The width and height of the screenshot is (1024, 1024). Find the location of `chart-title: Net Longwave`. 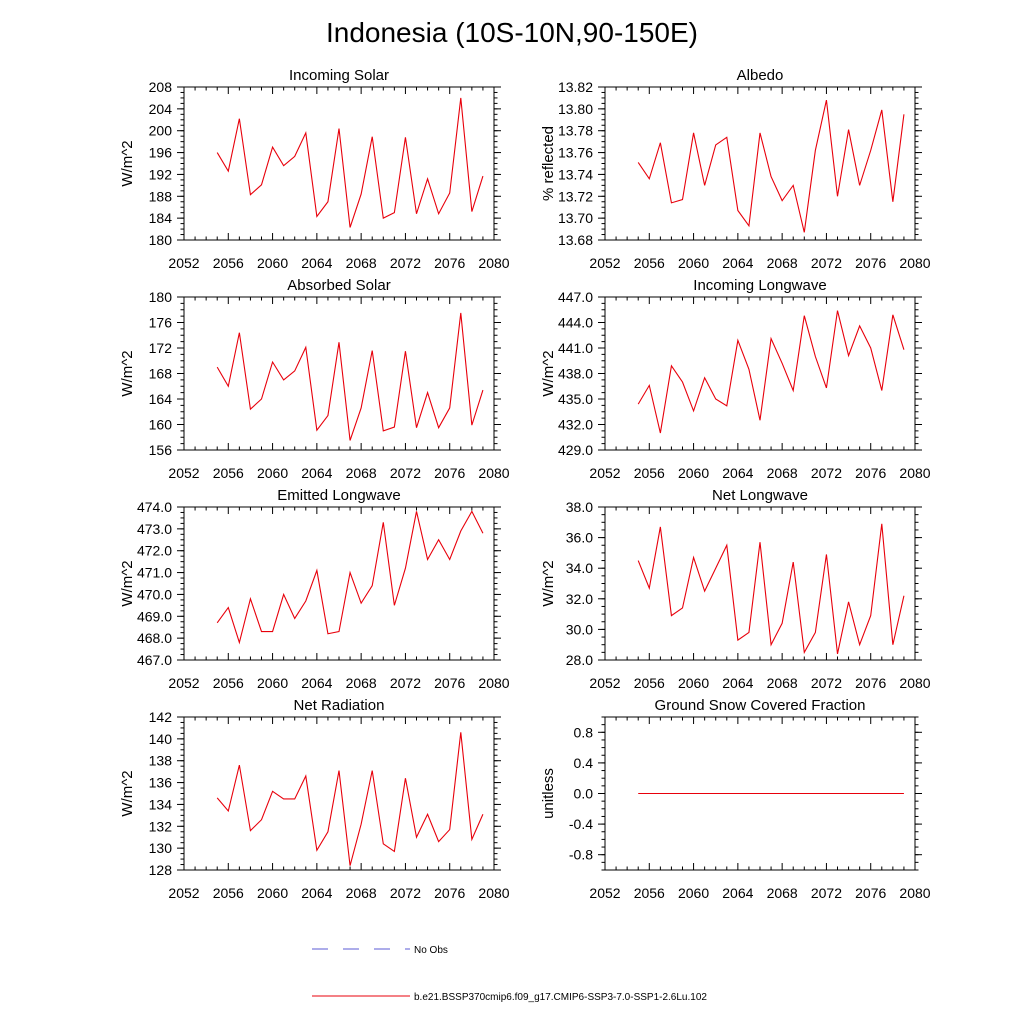

chart-title: Net Longwave is located at coordinates (760, 495).